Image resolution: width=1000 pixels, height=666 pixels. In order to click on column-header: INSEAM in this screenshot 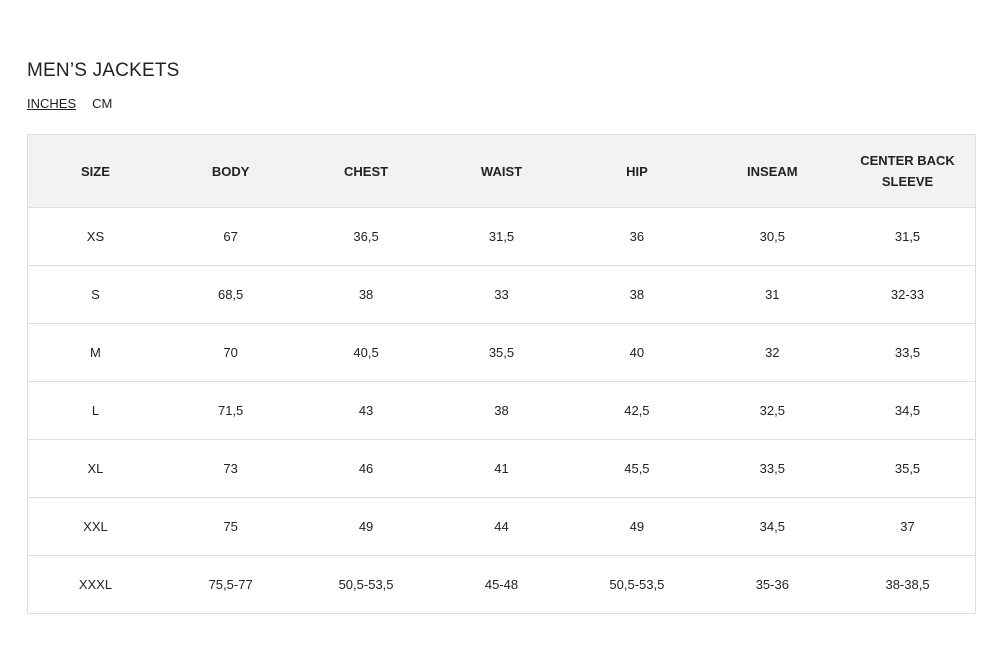, I will do `click(772, 171)`.